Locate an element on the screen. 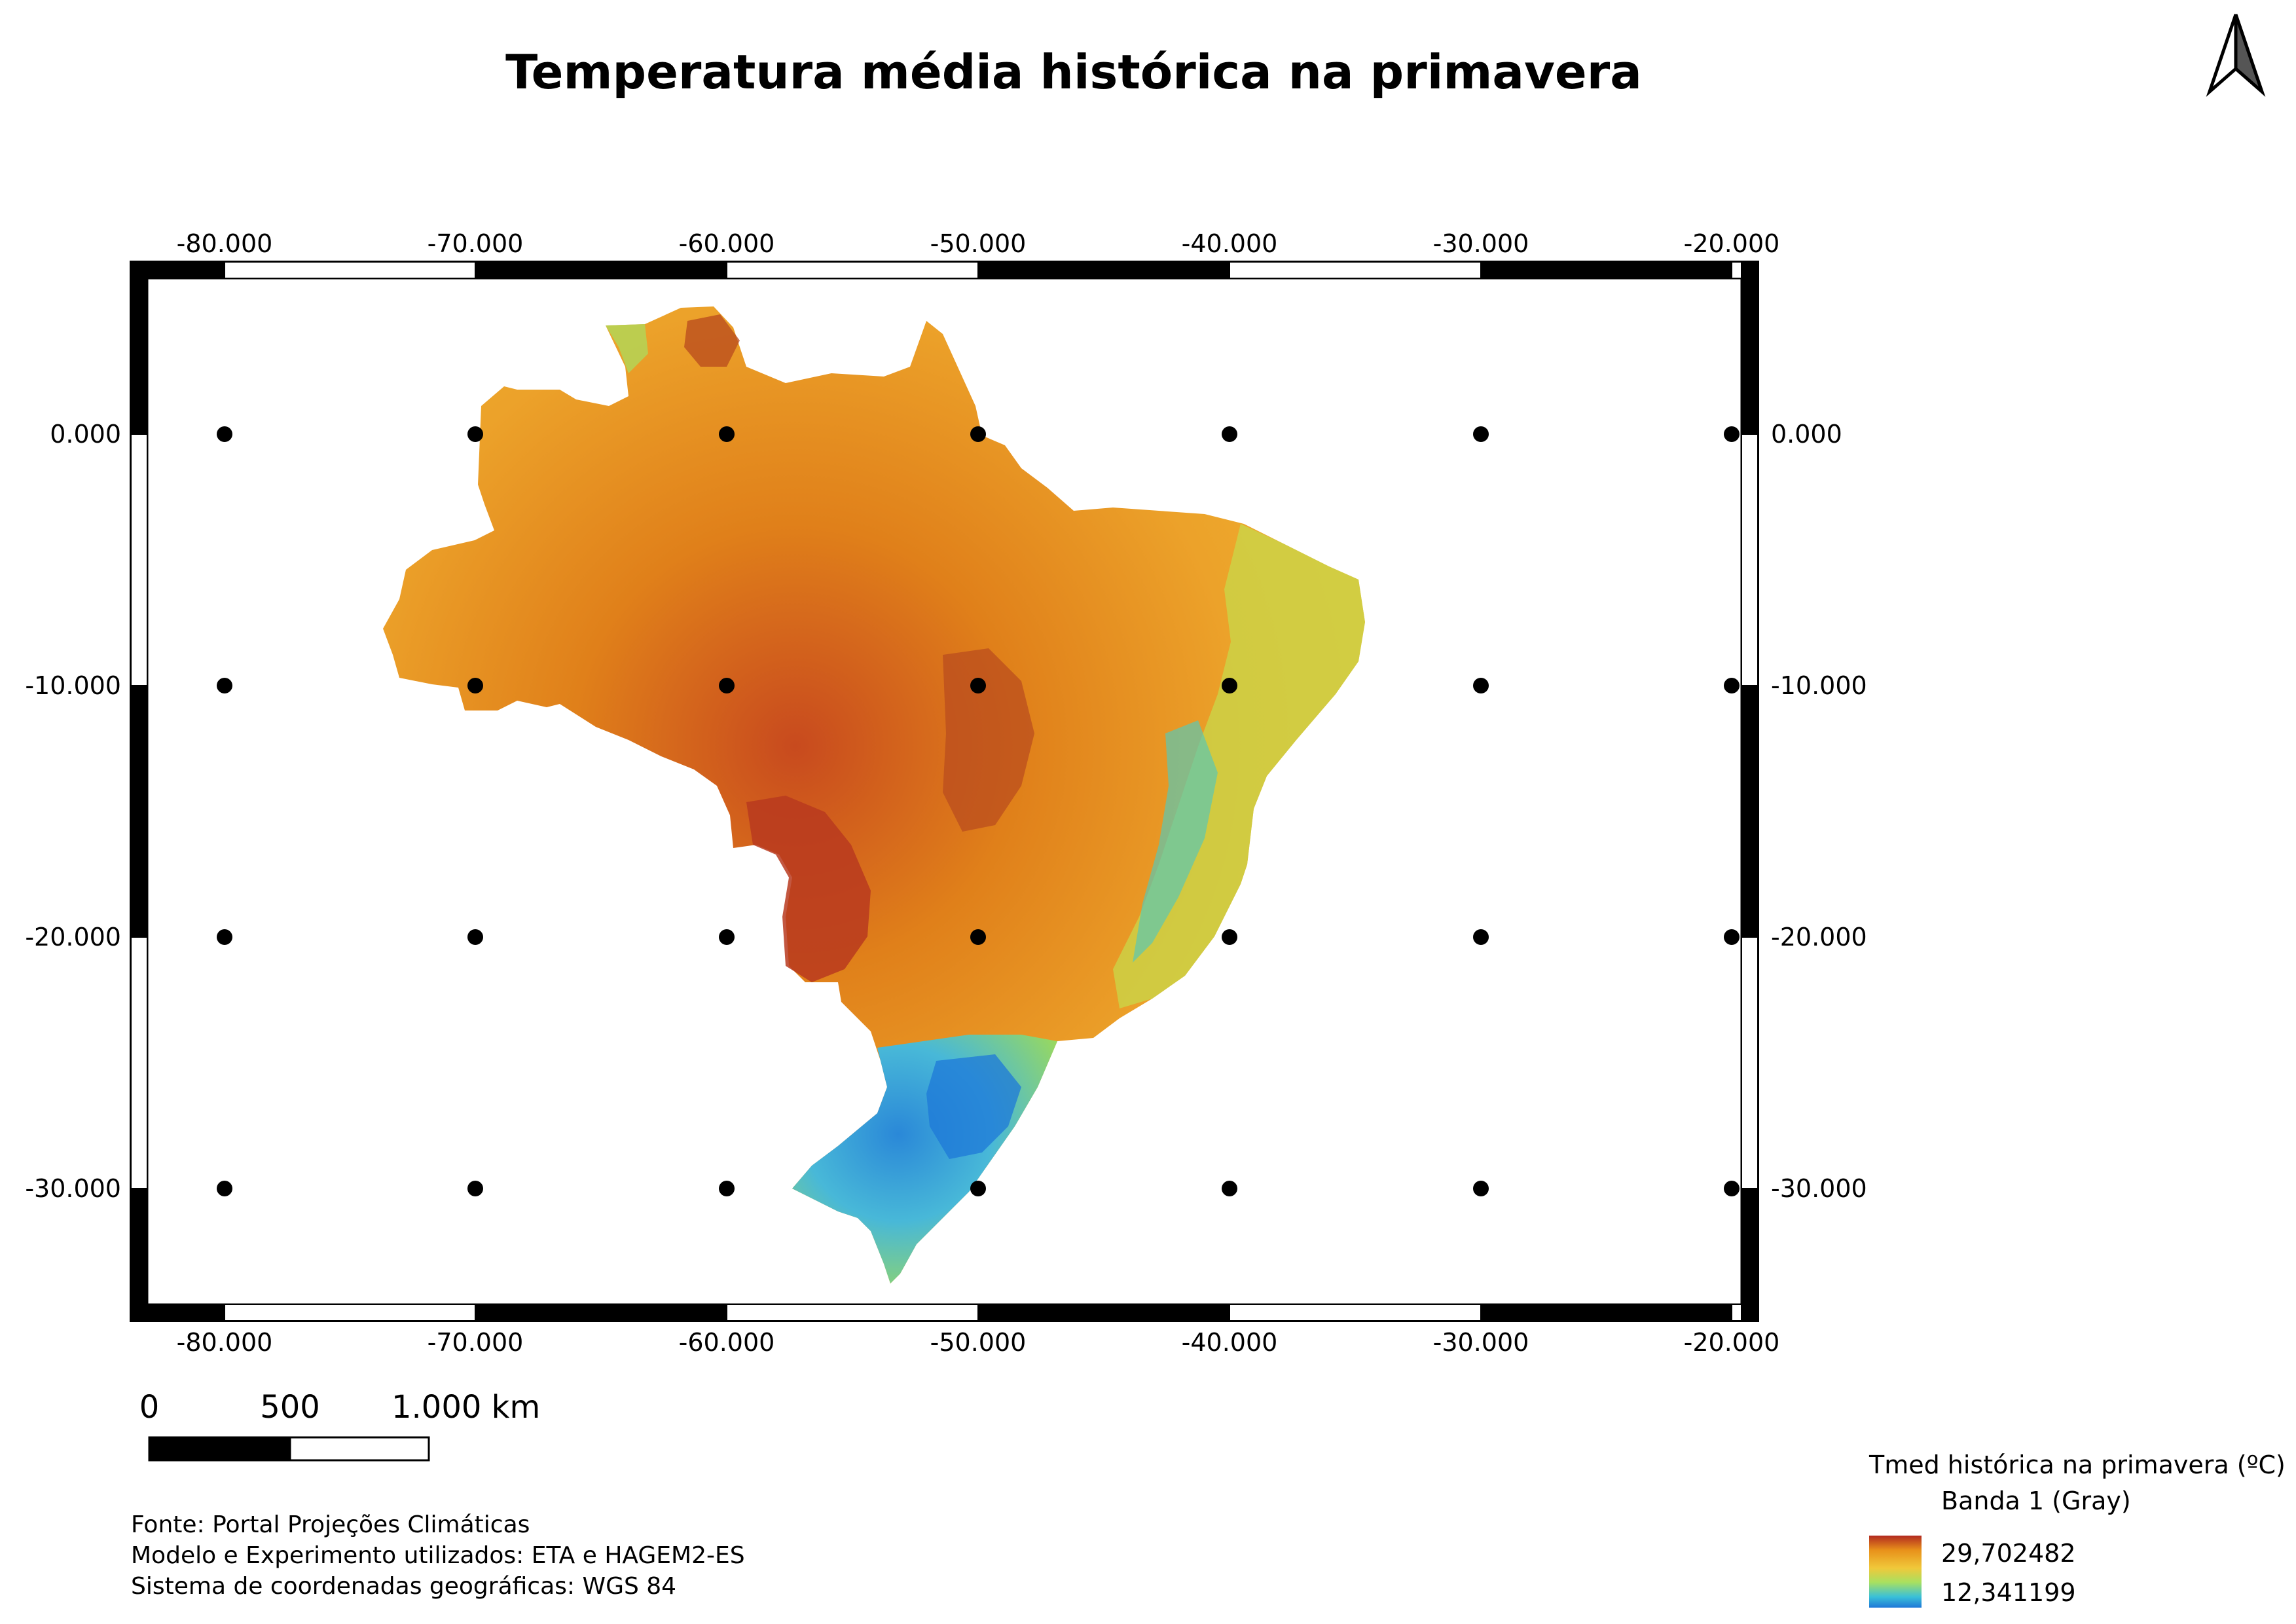  x-tick-label-top: -40.000 is located at coordinates (1230, 243).